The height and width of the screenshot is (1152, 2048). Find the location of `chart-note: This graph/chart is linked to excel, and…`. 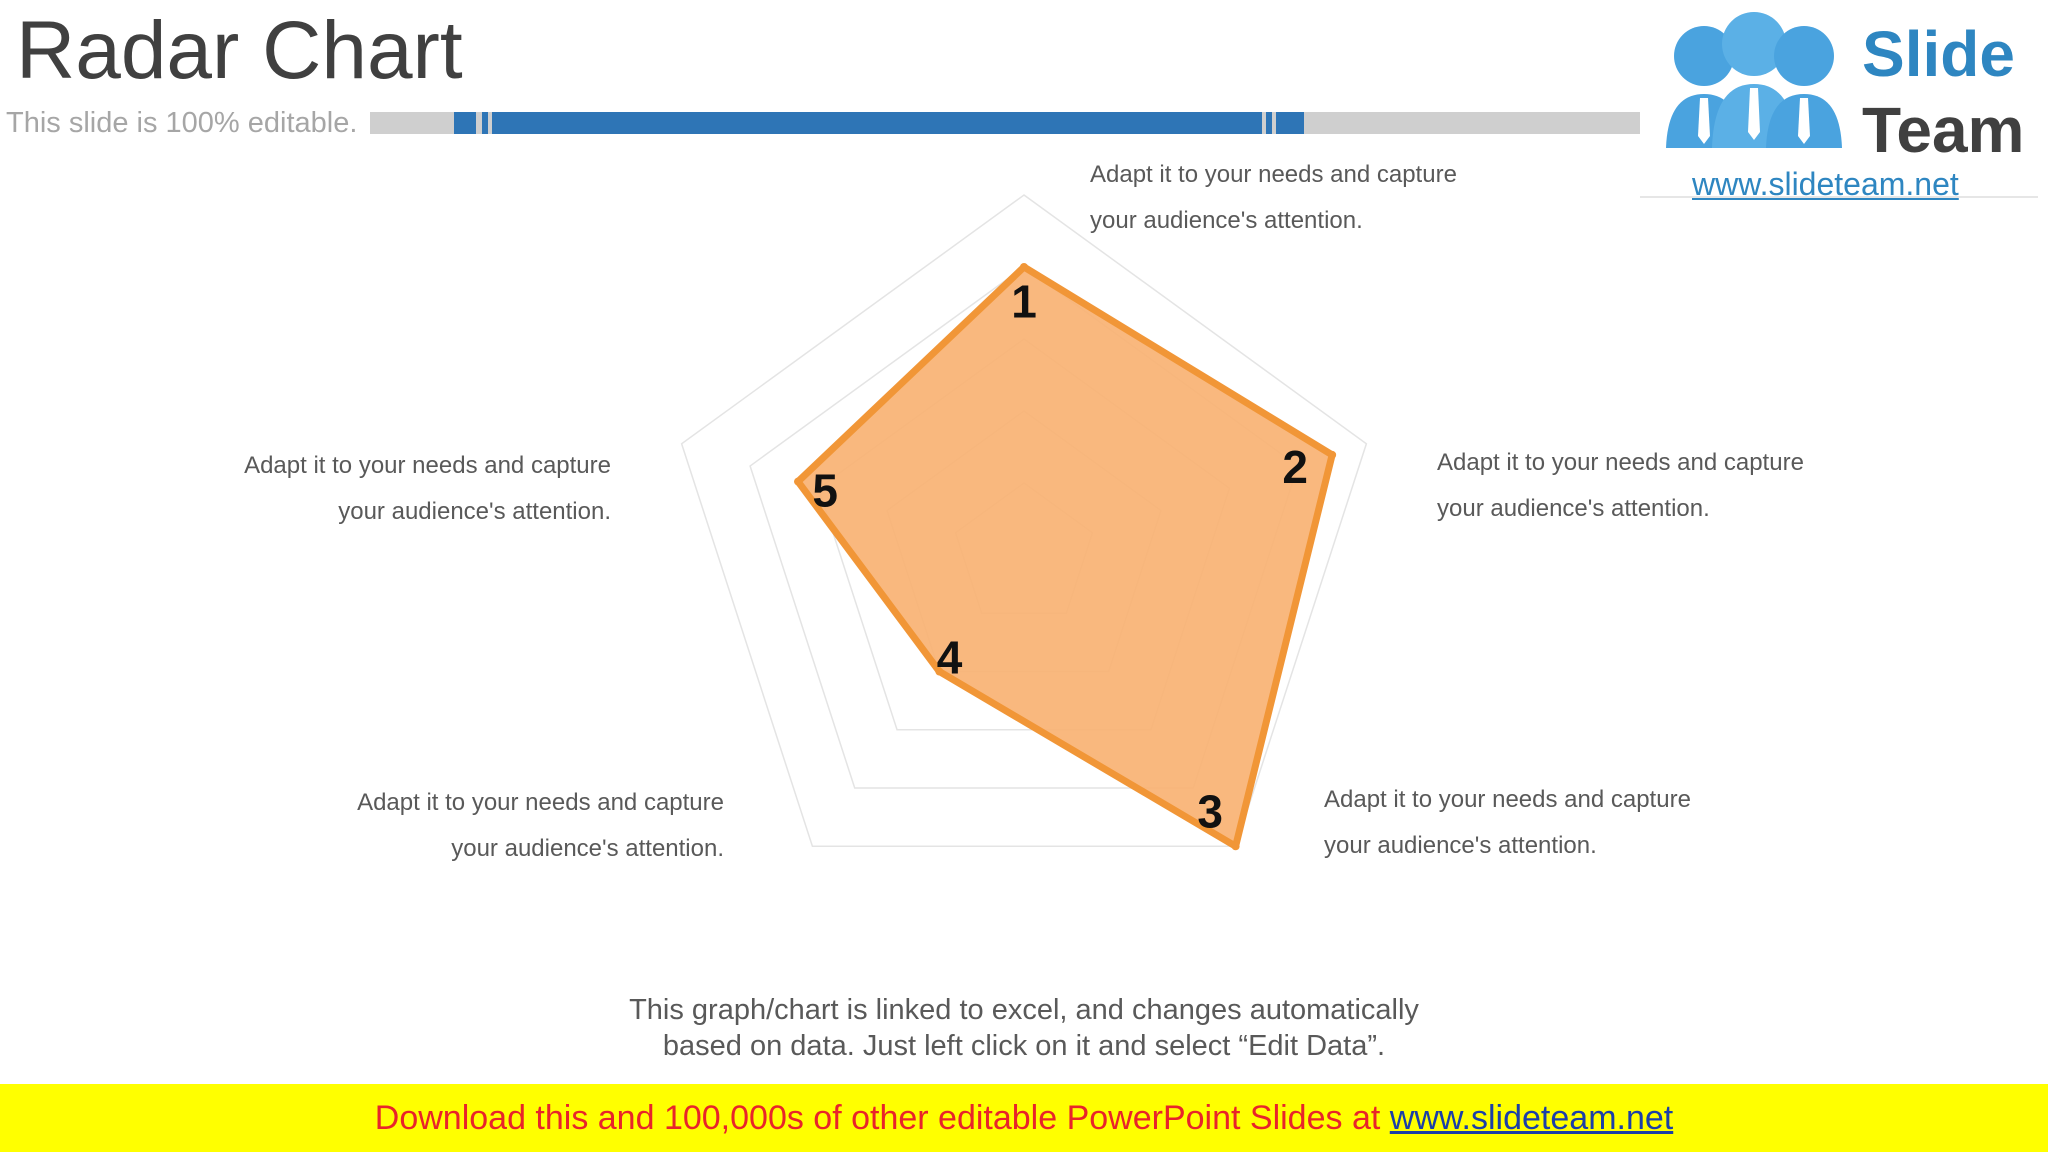

chart-note: This graph/chart is linked to excel, and… is located at coordinates (1024, 1028).